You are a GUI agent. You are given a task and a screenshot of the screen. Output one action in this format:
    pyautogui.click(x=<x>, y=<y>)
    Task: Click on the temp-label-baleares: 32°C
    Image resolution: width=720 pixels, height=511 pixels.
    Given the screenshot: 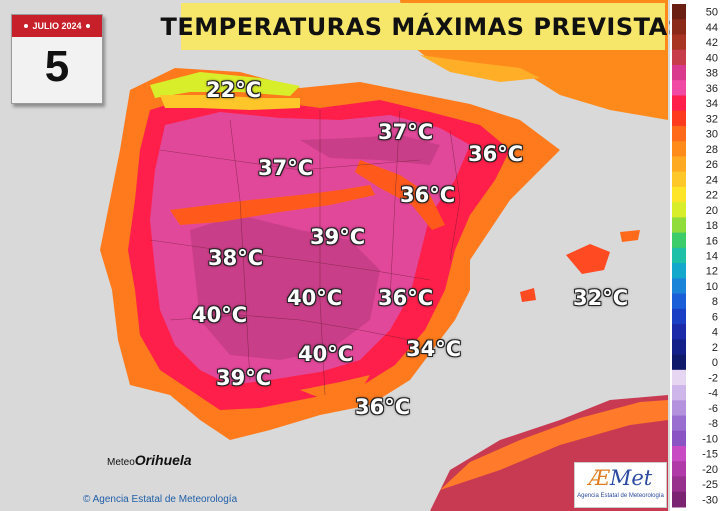 What is the action you would take?
    pyautogui.click(x=601, y=298)
    